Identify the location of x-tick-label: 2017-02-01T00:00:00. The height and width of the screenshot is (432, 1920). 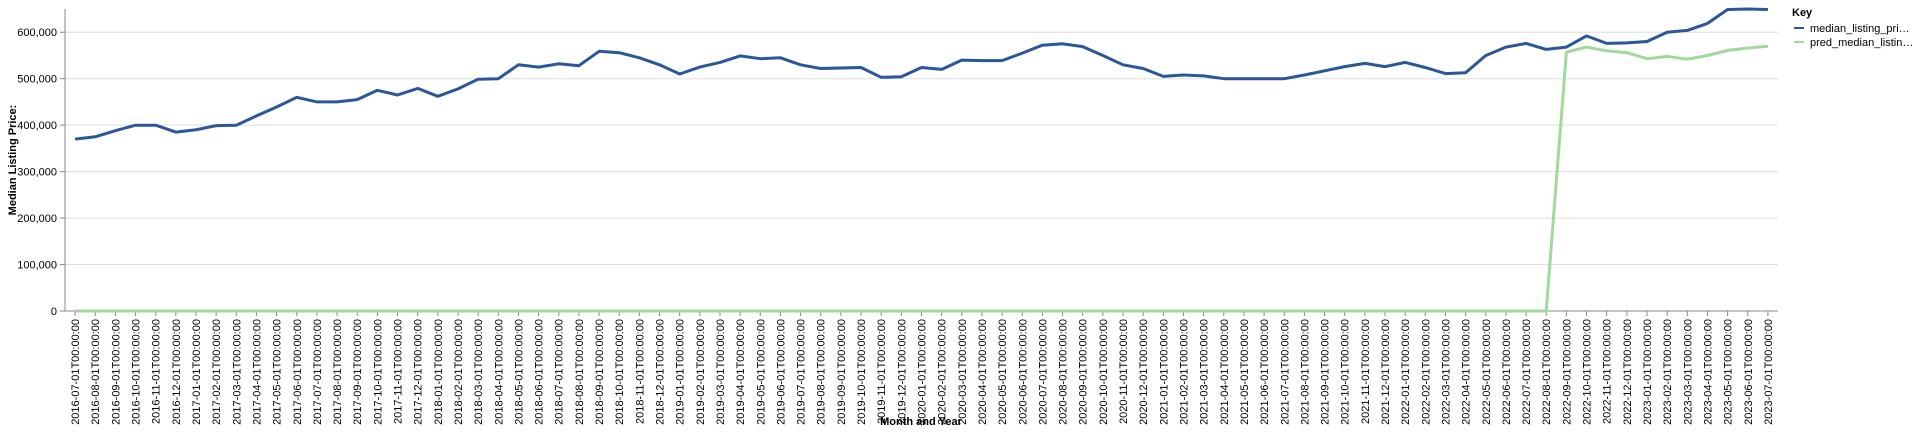
(217, 372).